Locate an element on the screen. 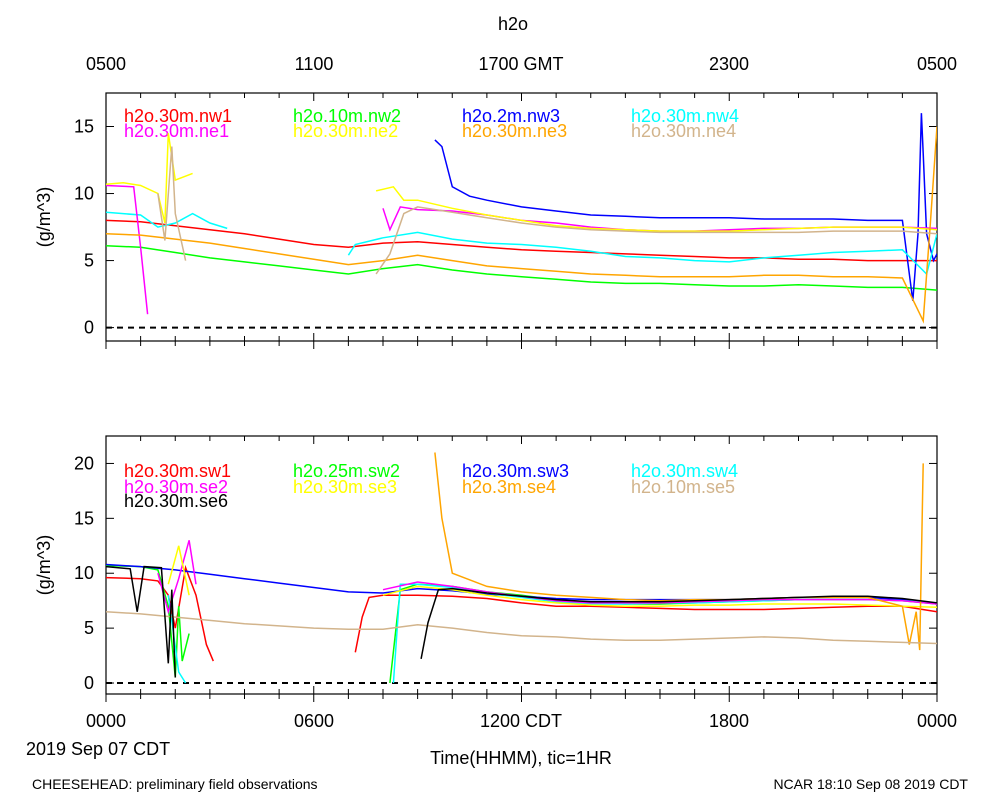 The width and height of the screenshot is (1000, 800). series-line-h2o-30m-ne2 is located at coordinates (521, 182).